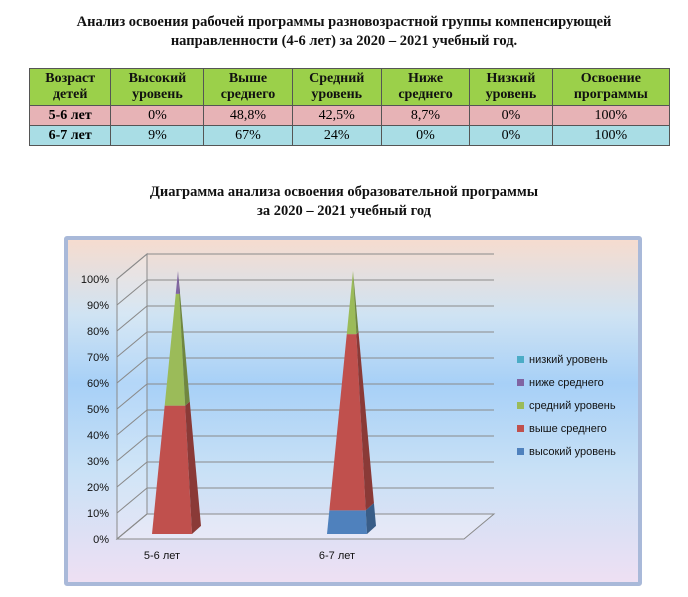  What do you see at coordinates (98, 488) in the screenshot?
I see `y-tick-label: 20%` at bounding box center [98, 488].